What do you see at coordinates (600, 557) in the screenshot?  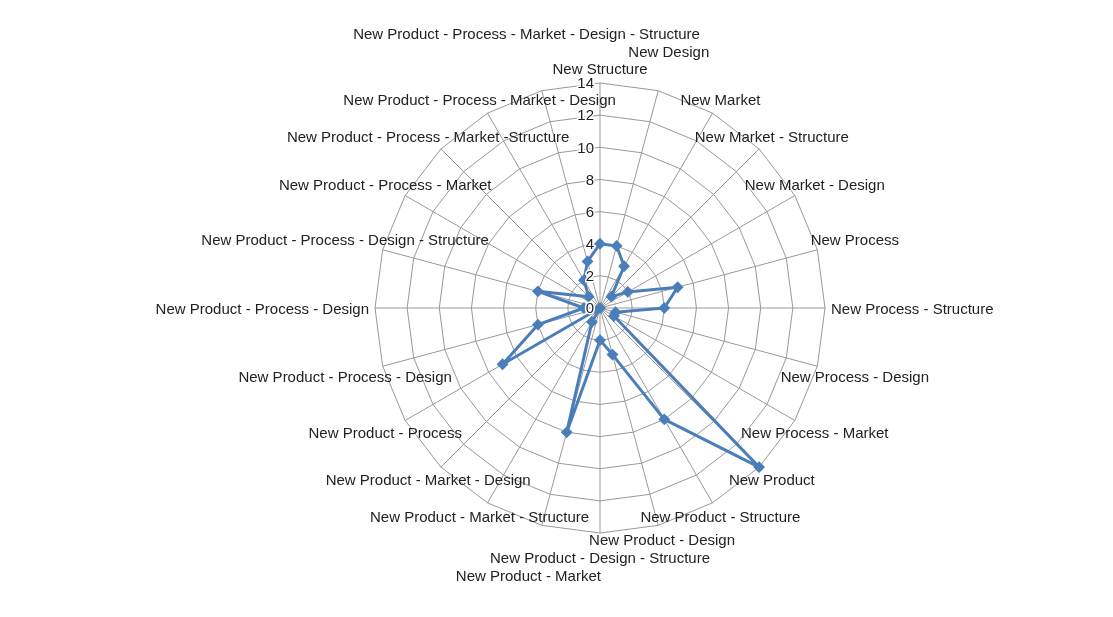 I see `spoke-label: New Product - Design - Structure` at bounding box center [600, 557].